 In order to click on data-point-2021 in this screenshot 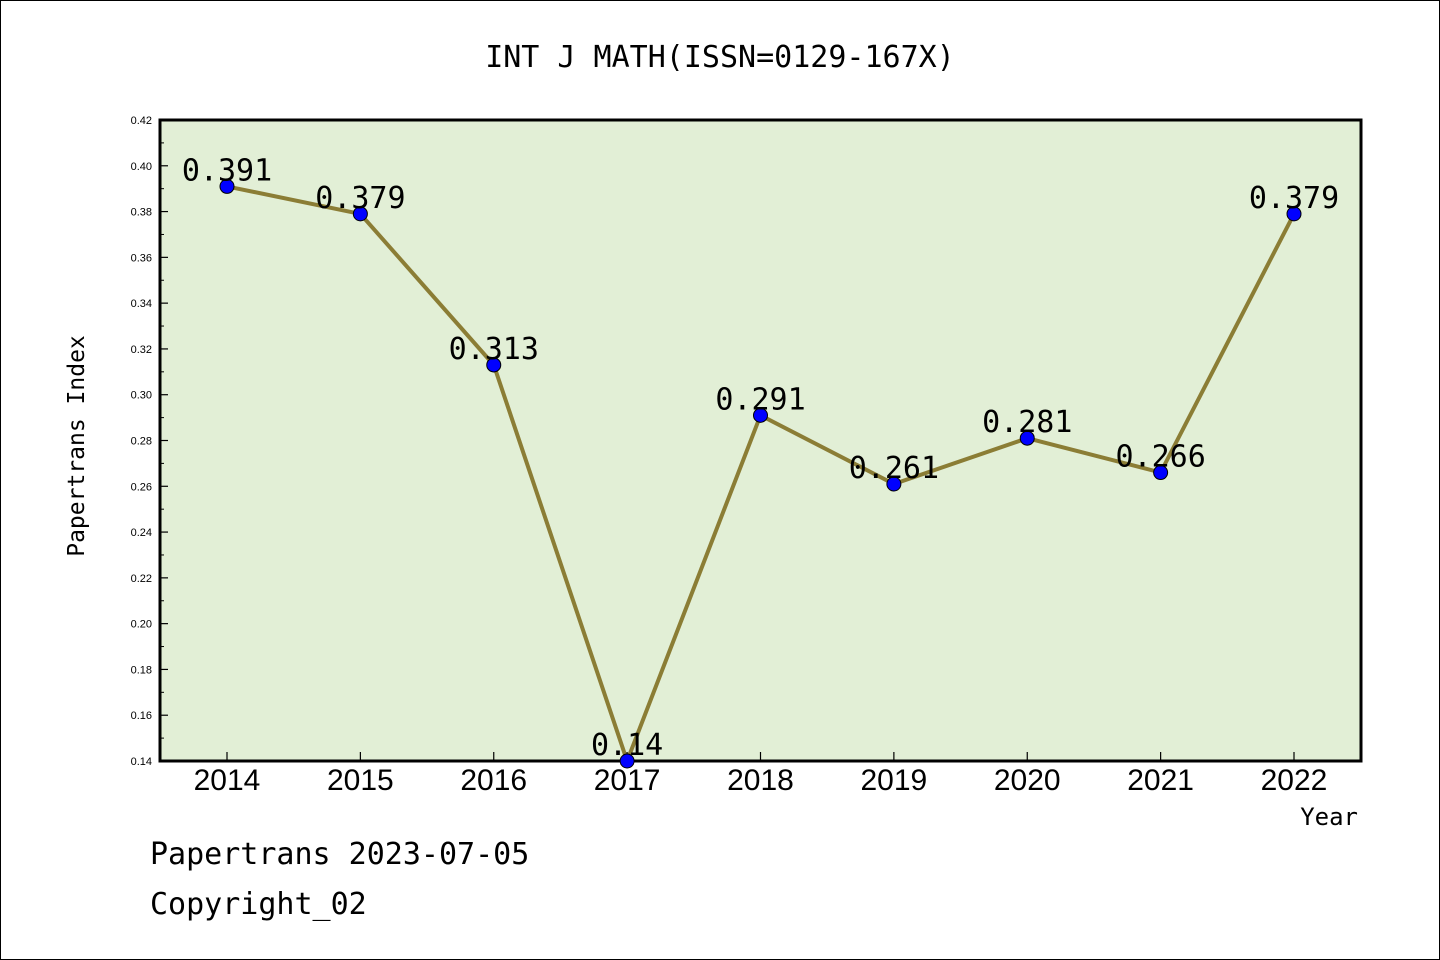, I will do `click(1161, 473)`.